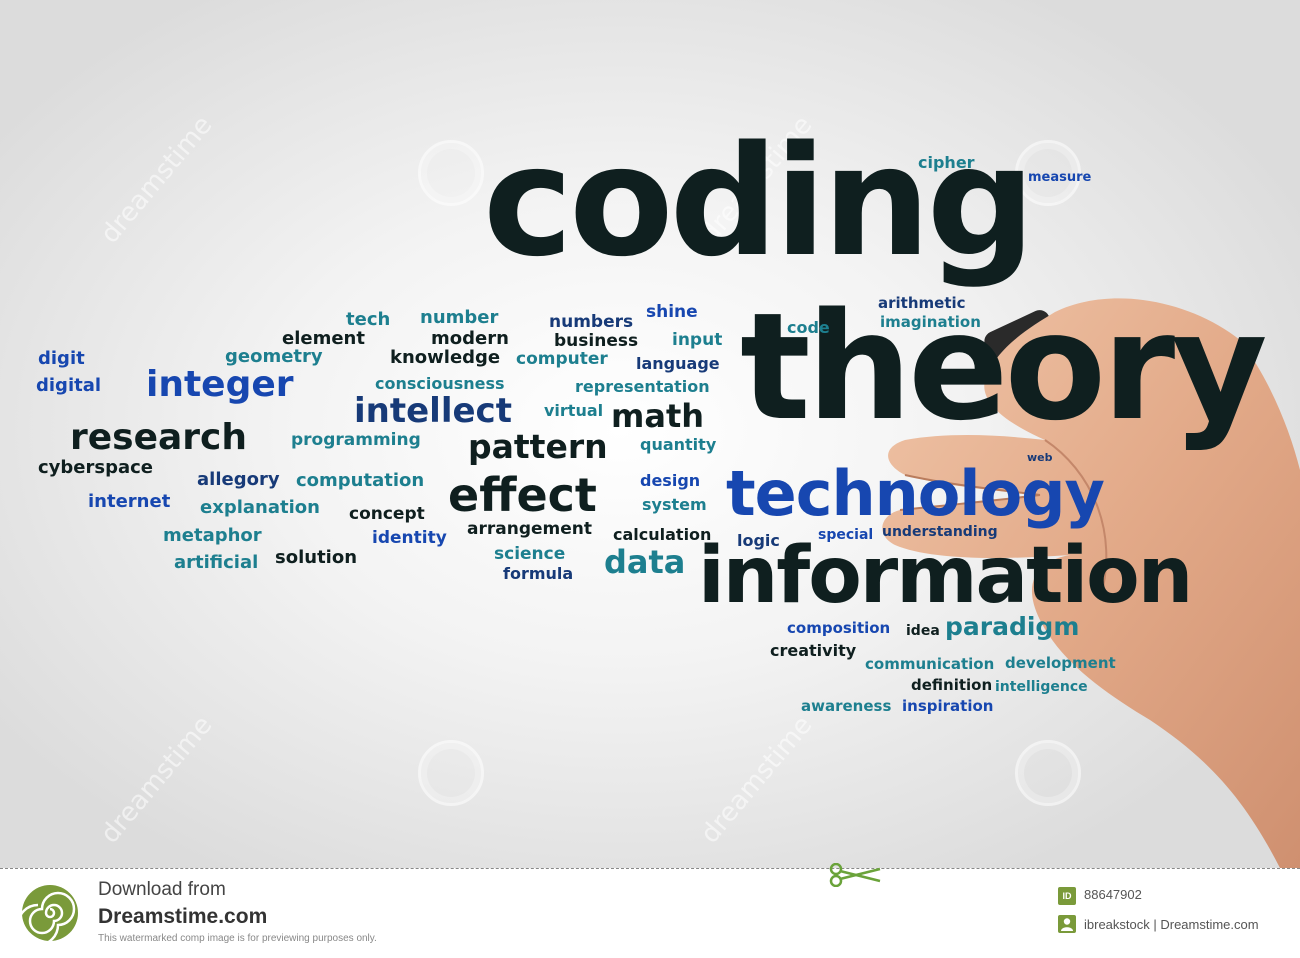  What do you see at coordinates (662, 534) in the screenshot?
I see `cloud-word: calculation` at bounding box center [662, 534].